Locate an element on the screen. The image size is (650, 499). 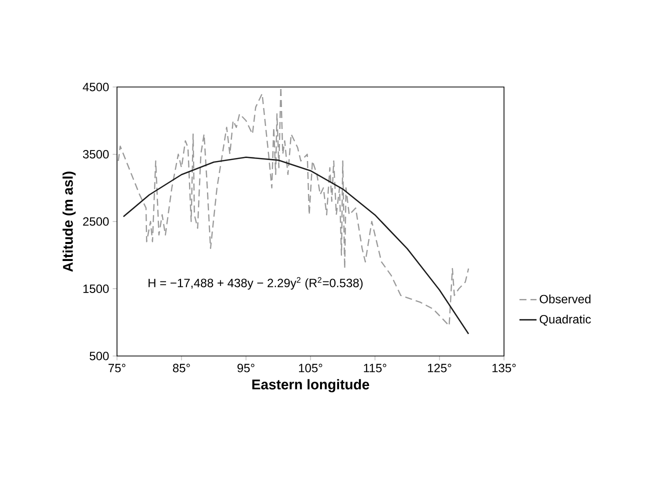
x-tick-label: 75° is located at coordinates (117, 368).